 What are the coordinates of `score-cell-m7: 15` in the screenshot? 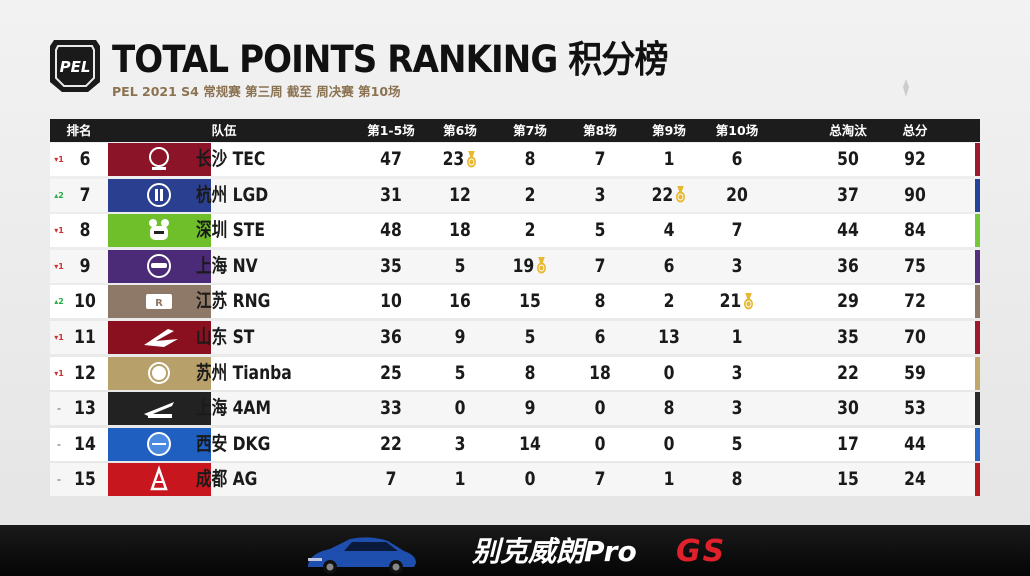 It's located at (530, 301).